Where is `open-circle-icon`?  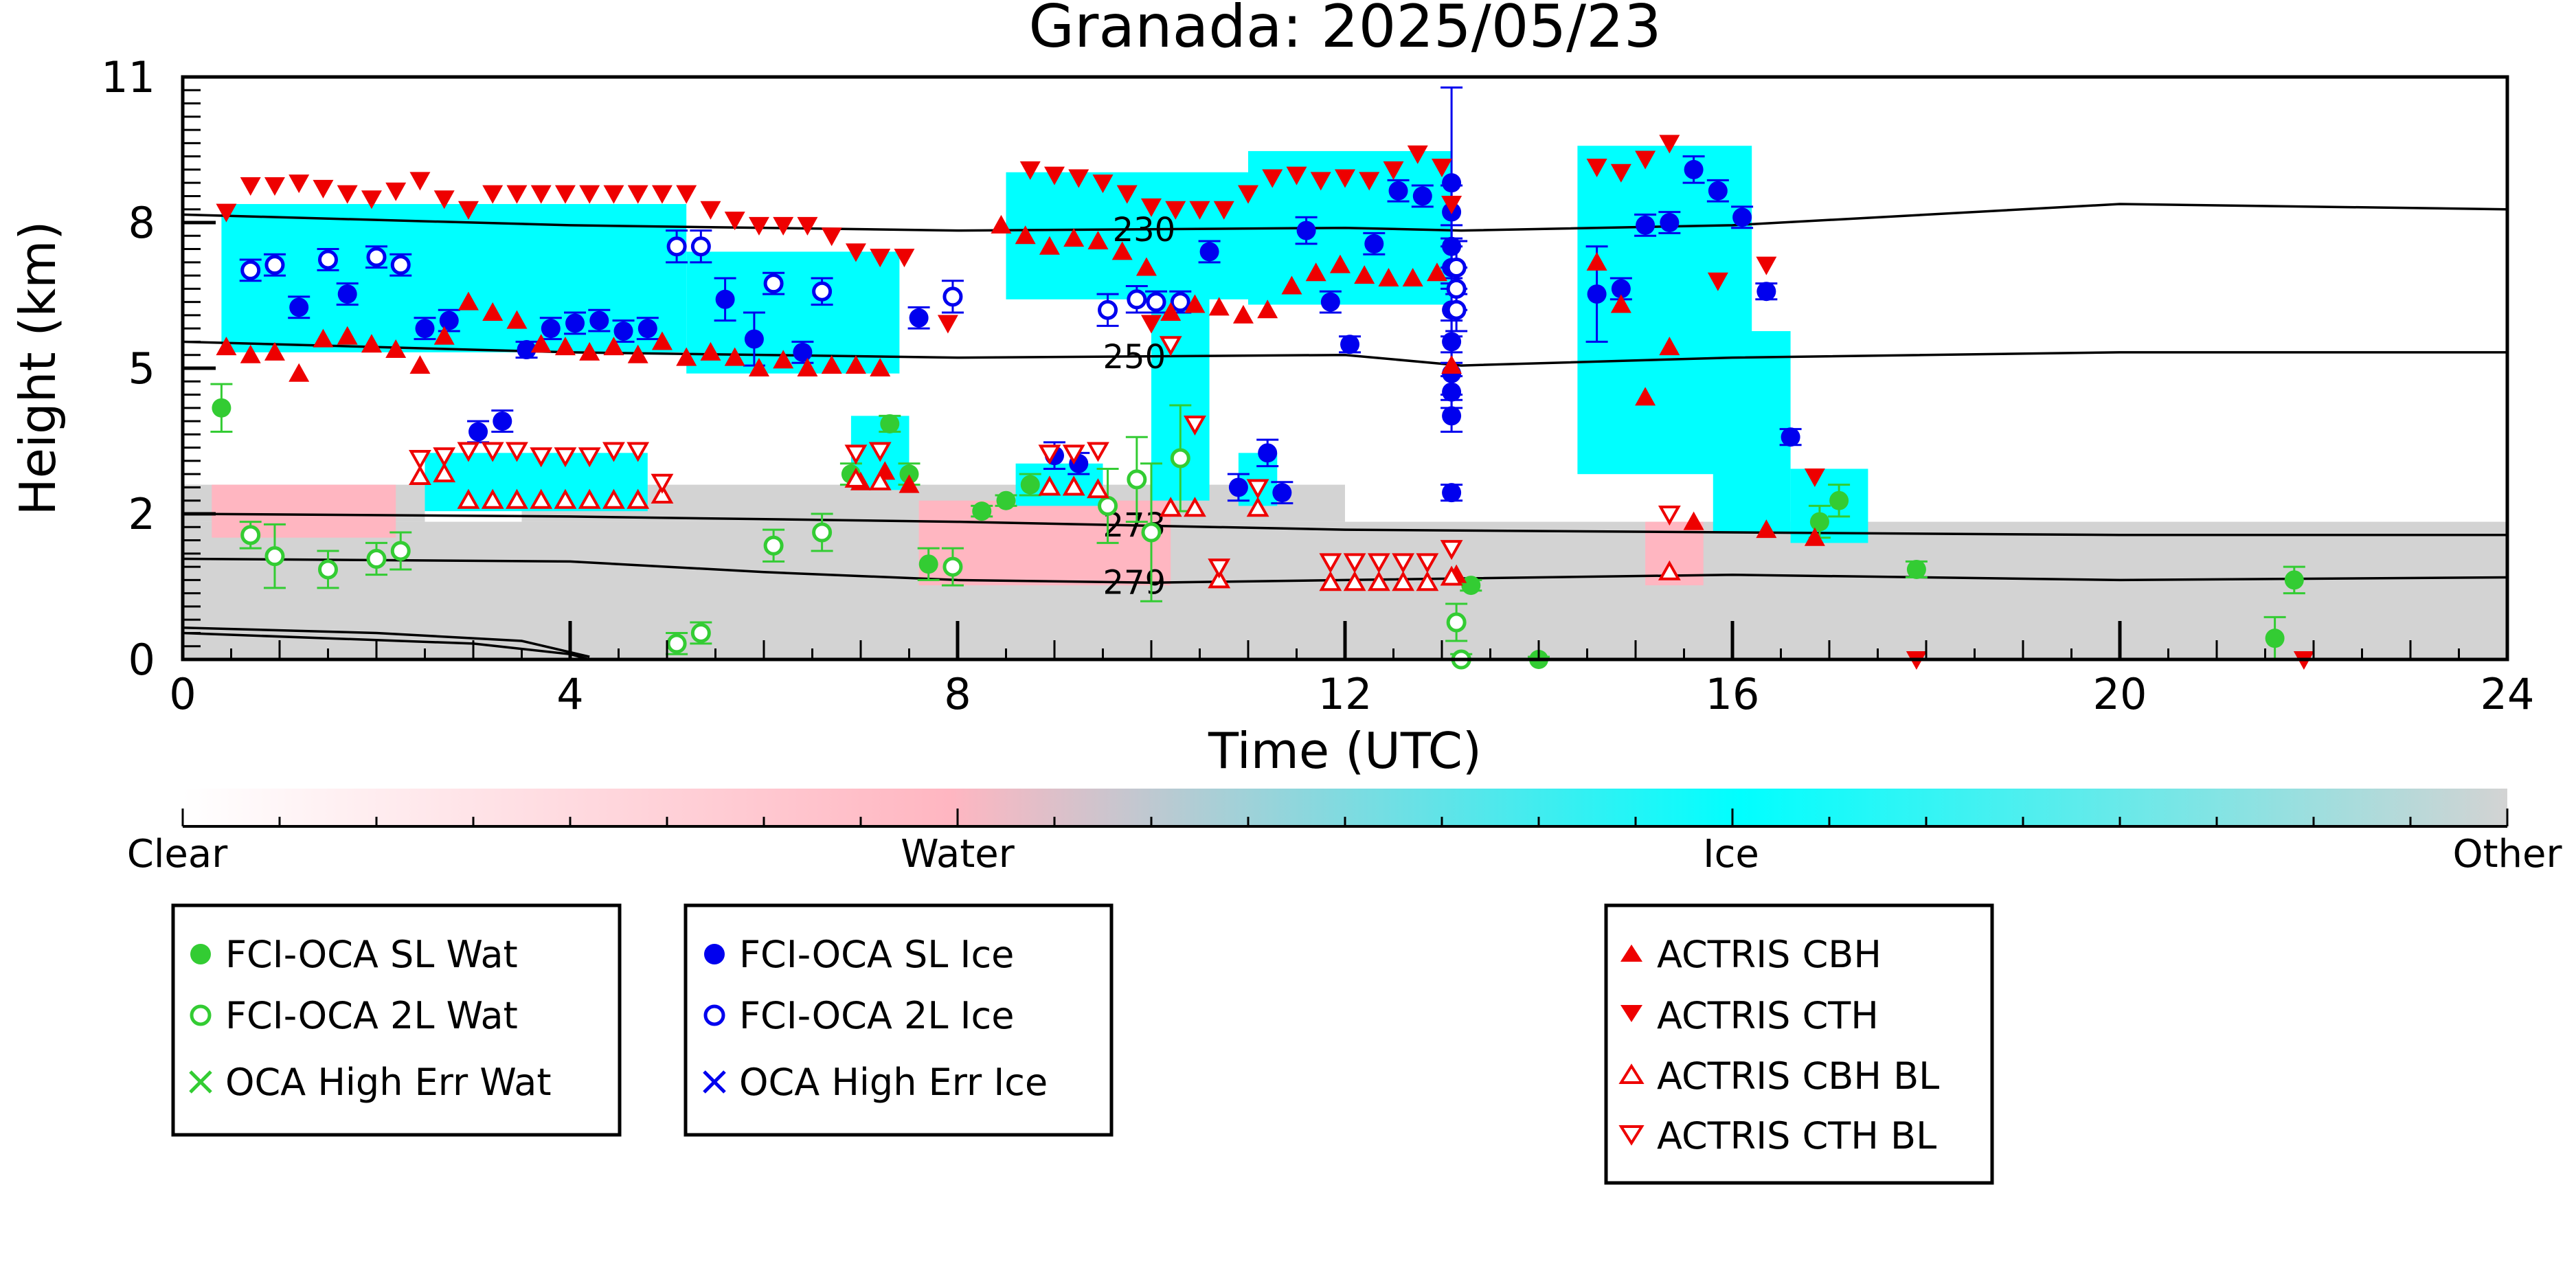 open-circle-icon is located at coordinates (714, 1015).